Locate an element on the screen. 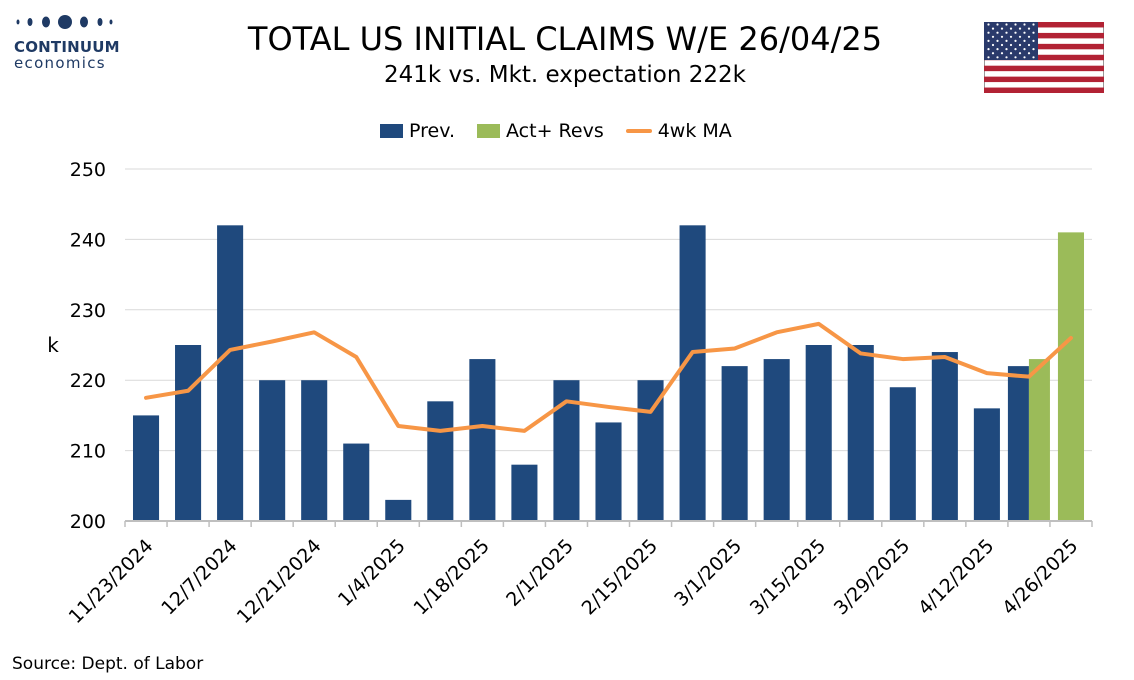 This screenshot has height=680, width=1134. chart-subtitle: 241k vs. Mkt. expectation 222k is located at coordinates (564, 75).